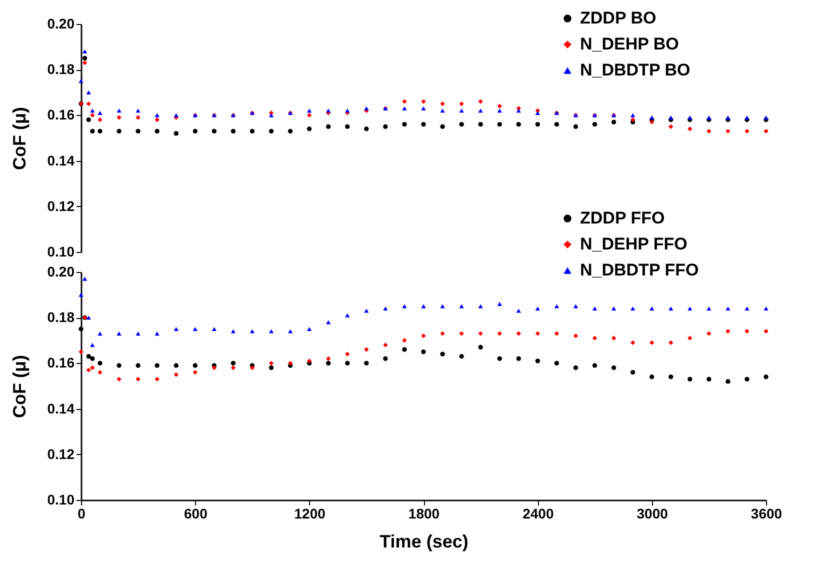  I want to click on legend-label: ZDDP BO, so click(618, 18).